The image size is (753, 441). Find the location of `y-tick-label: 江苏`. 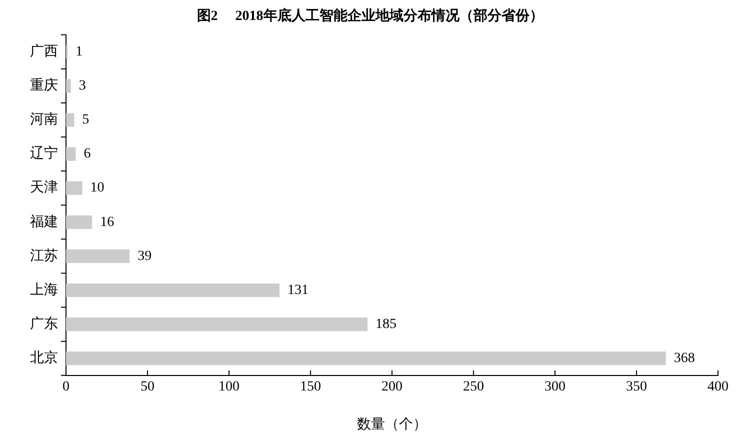

y-tick-label: 江苏 is located at coordinates (44, 256).